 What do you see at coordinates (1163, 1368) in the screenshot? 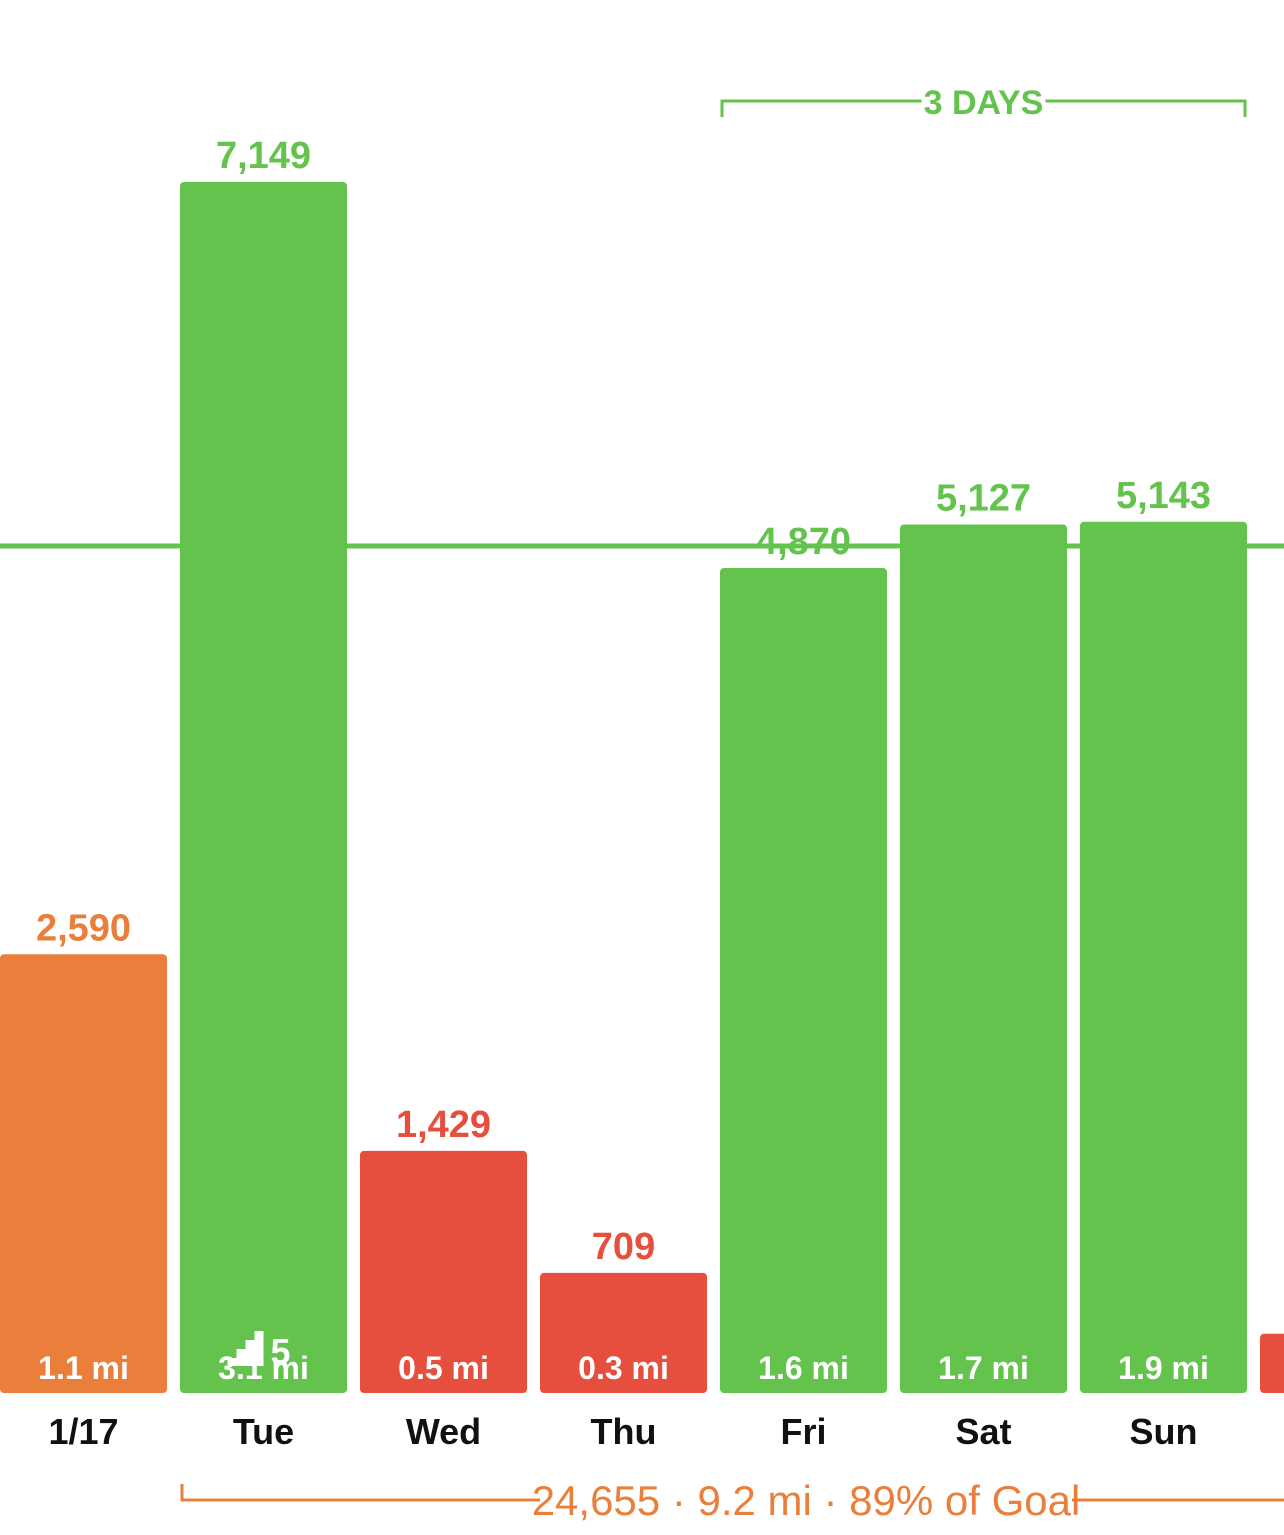
I see `distance-label: 1.9 mi` at bounding box center [1163, 1368].